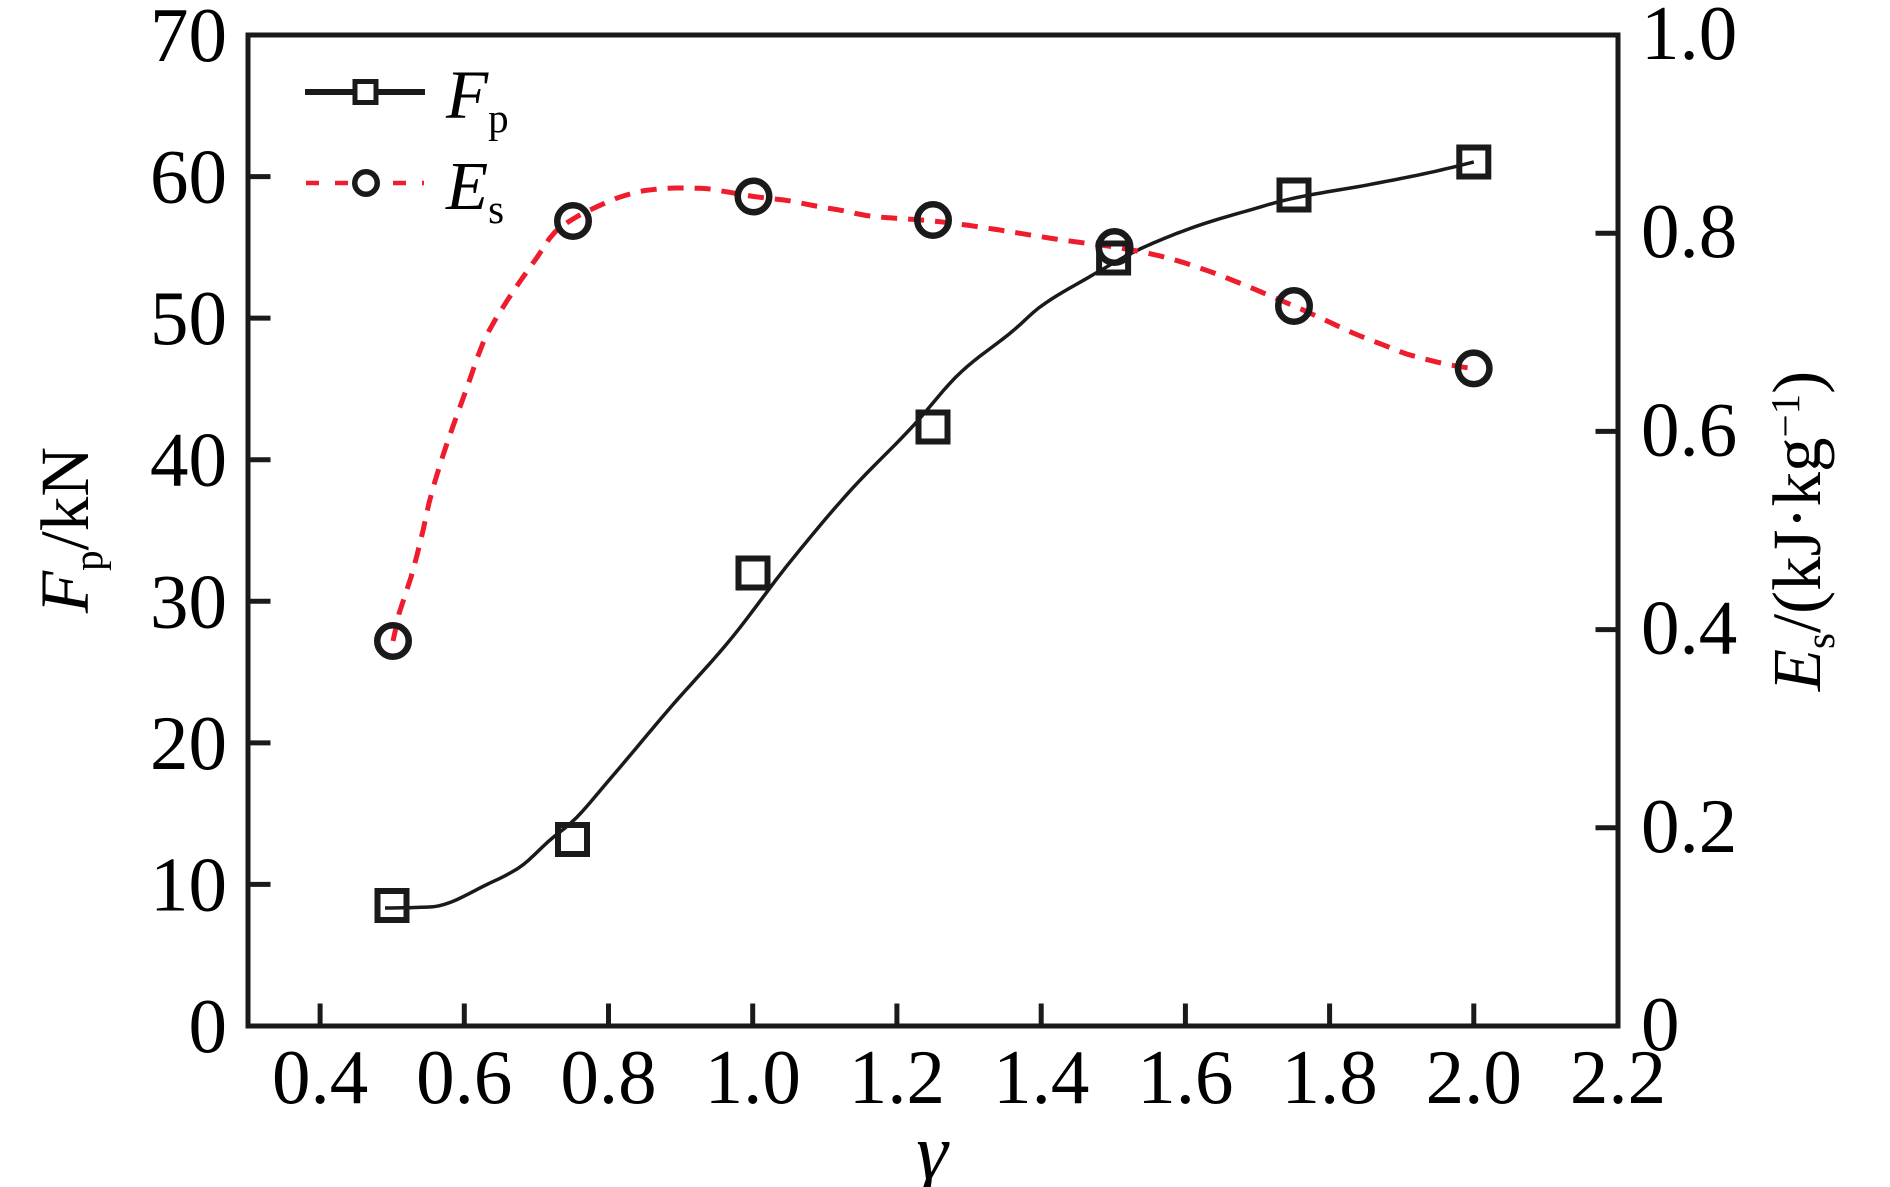 The image size is (1890, 1187). What do you see at coordinates (1689, 826) in the screenshot?
I see `svg-text: 0.2` at bounding box center [1689, 826].